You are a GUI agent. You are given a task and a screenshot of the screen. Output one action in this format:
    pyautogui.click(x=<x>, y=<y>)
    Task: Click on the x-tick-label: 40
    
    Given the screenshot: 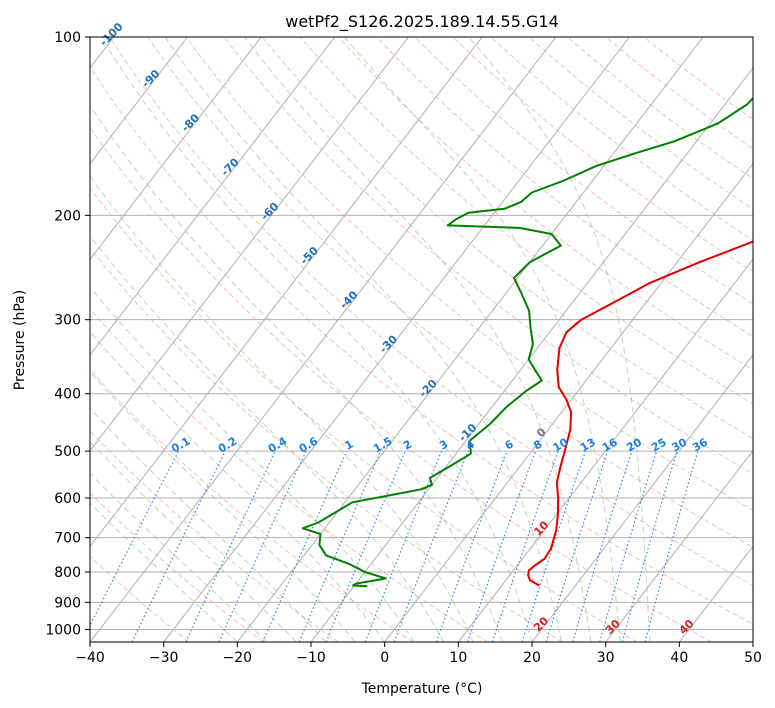 What is the action you would take?
    pyautogui.click(x=679, y=658)
    